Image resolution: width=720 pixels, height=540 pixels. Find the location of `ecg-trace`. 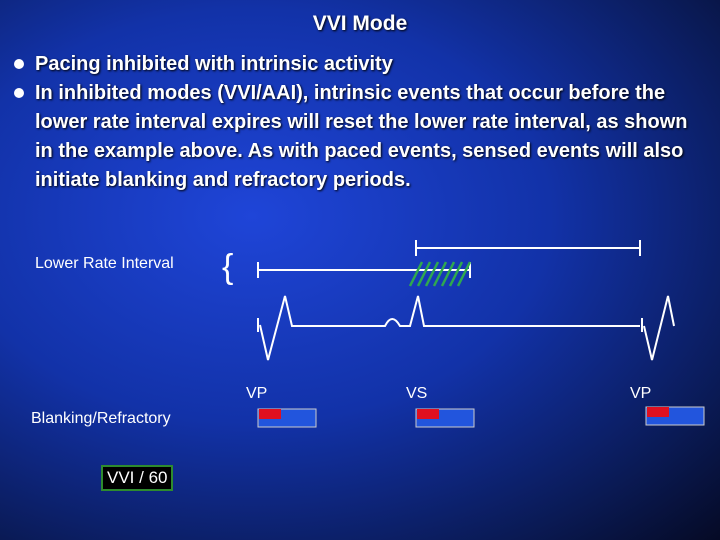

ecg-trace is located at coordinates (466, 328).